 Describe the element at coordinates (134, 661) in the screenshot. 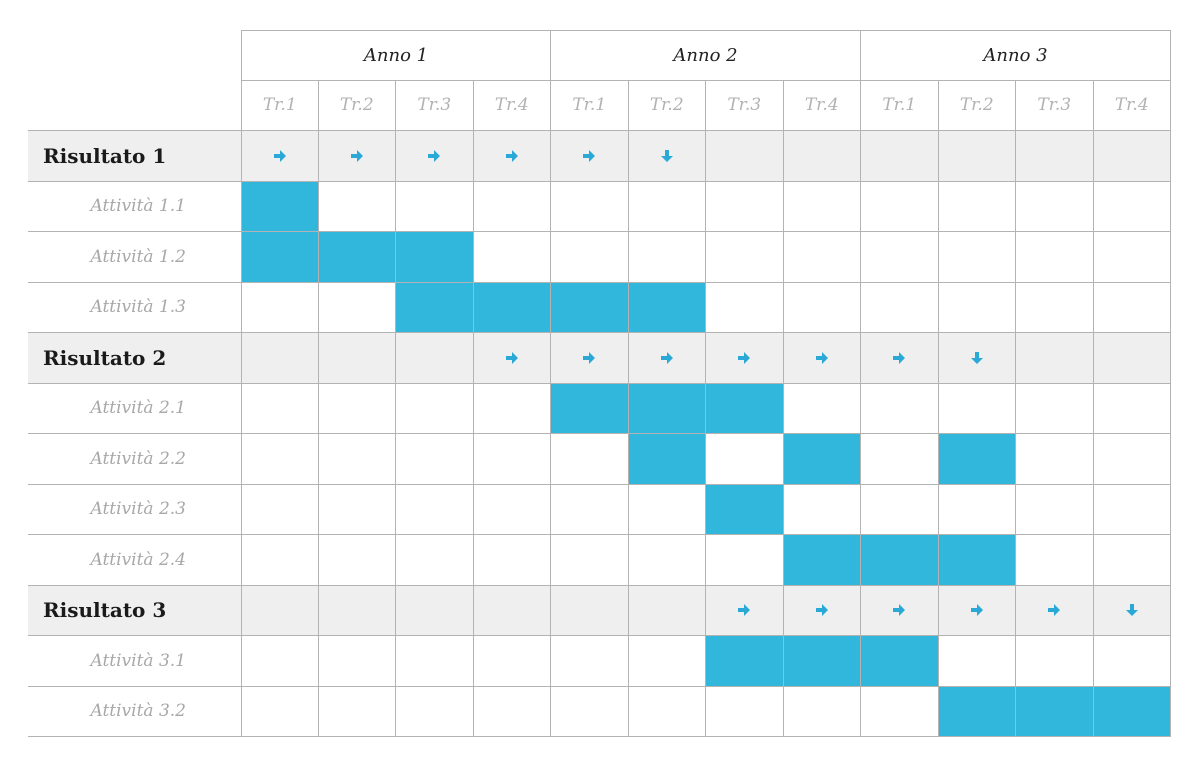

I see `activity-label: Attività 3.1` at that location.